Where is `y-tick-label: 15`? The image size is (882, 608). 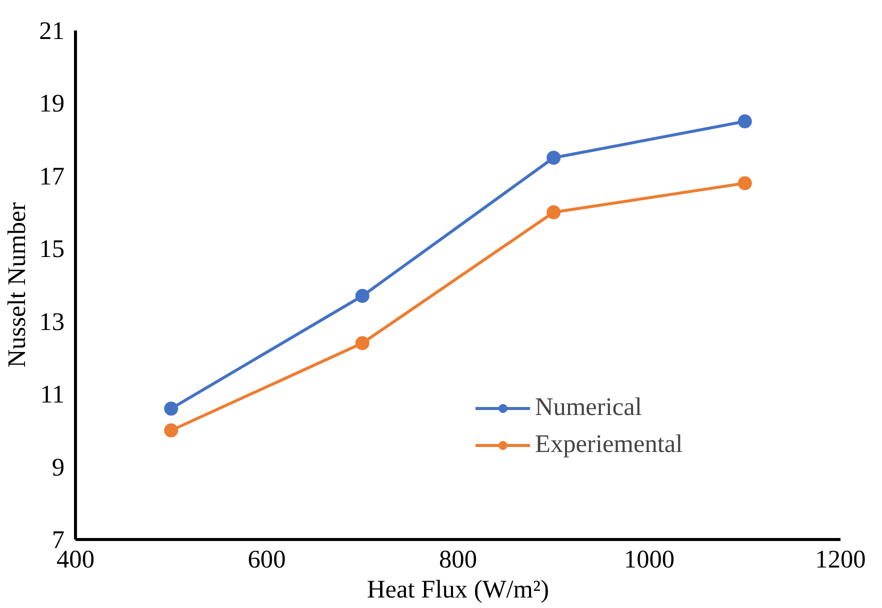
y-tick-label: 15 is located at coordinates (51, 249).